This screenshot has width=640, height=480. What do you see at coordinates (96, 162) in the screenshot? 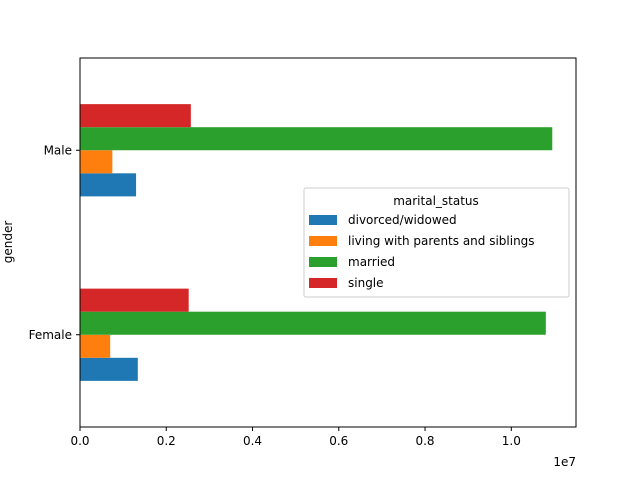
I see `bar-male-living-with-parents-and-siblings` at bounding box center [96, 162].